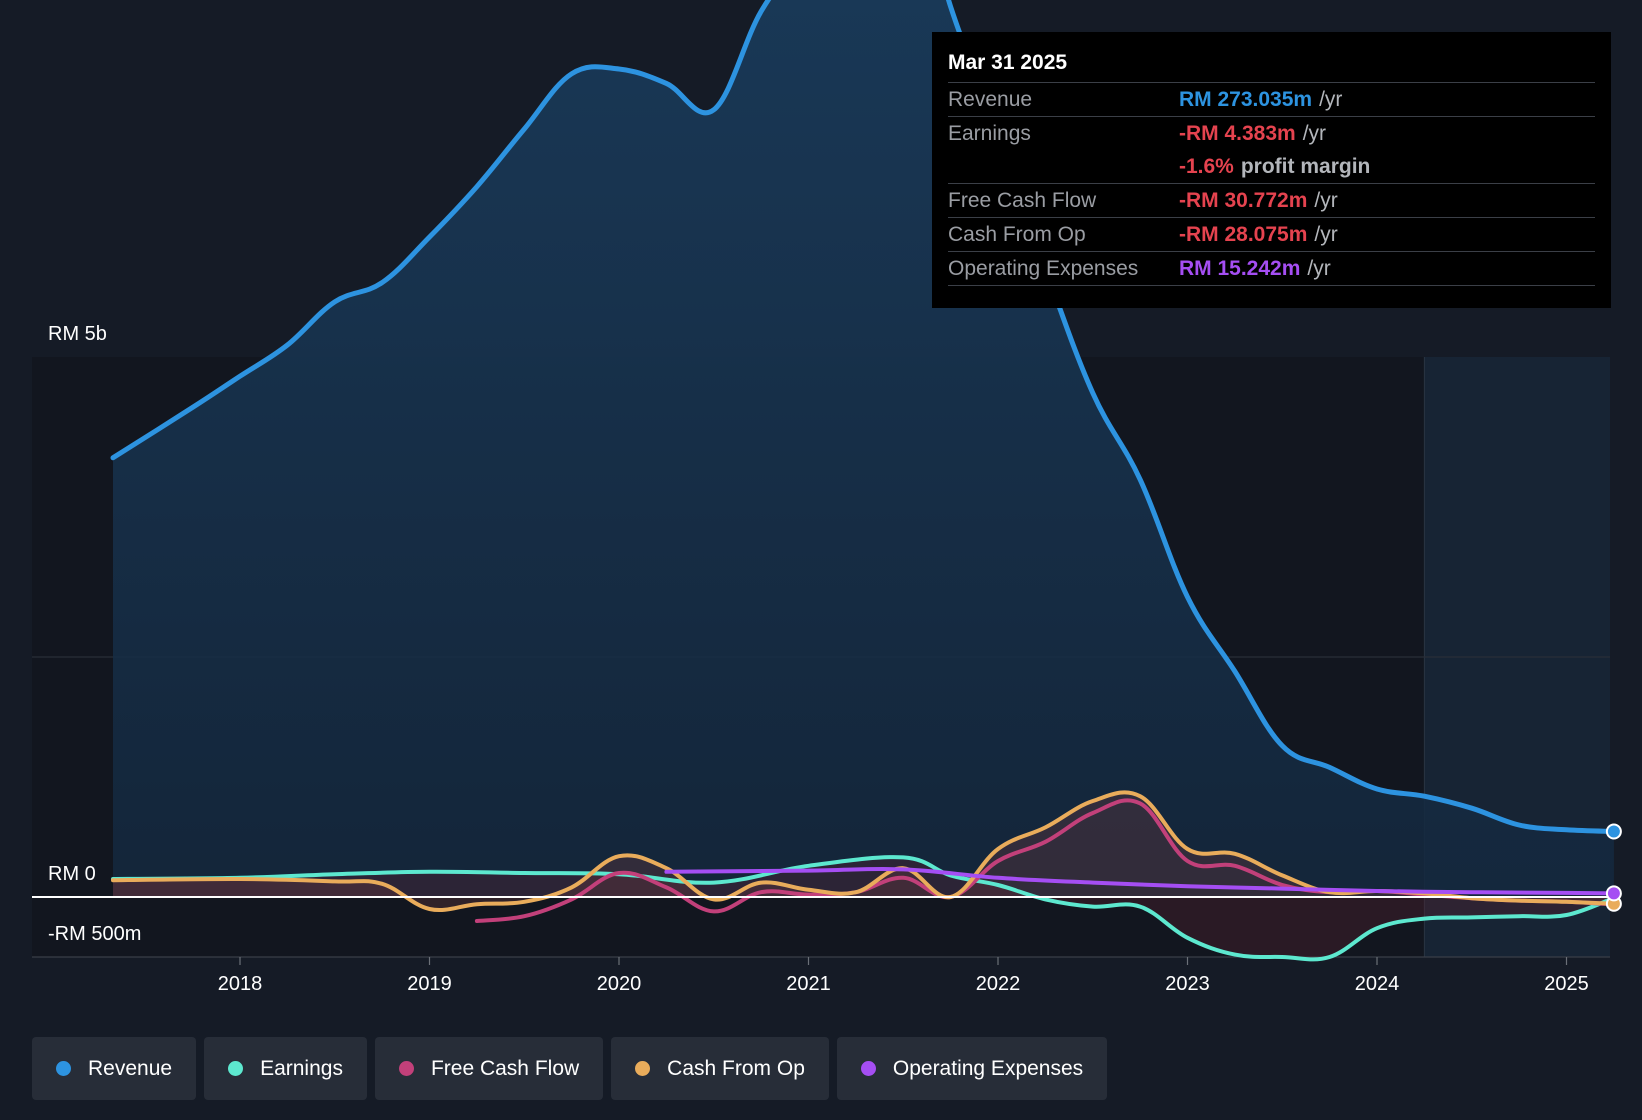 The image size is (1642, 1120). I want to click on x-tick-label: 2021, so click(808, 984).